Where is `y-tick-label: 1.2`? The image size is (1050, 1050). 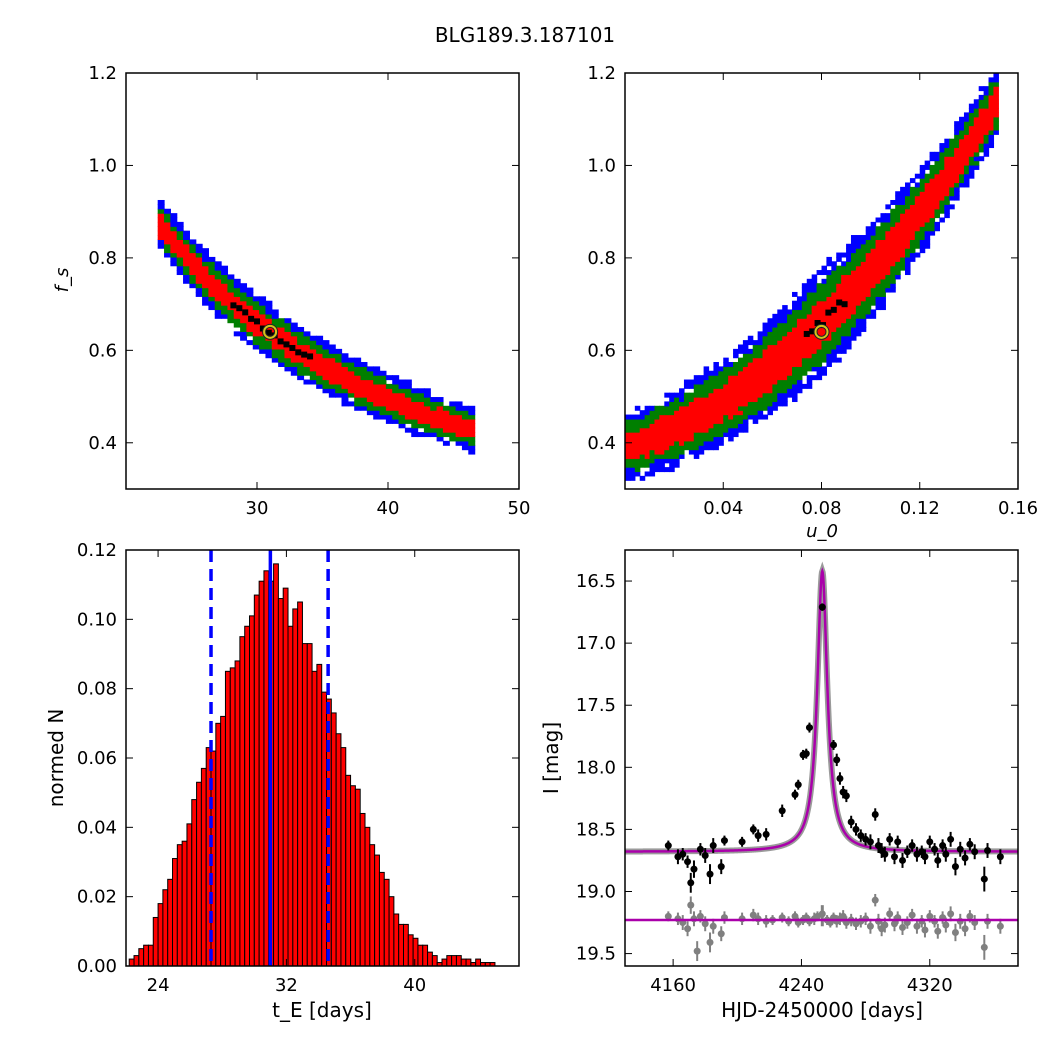
y-tick-label: 1.2 is located at coordinates (601, 73).